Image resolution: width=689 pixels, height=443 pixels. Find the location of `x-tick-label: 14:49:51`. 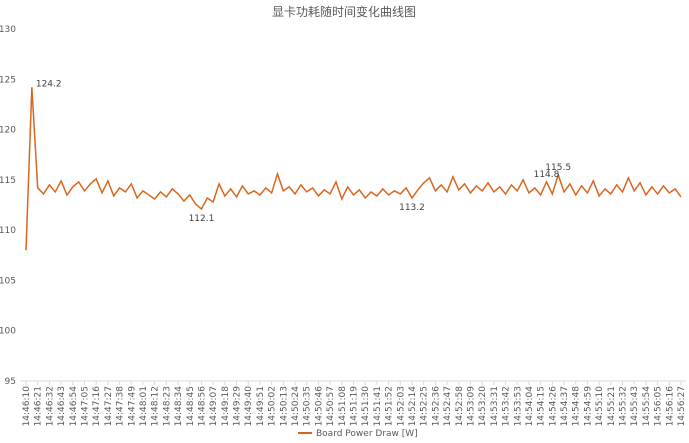

x-tick-label: 14:49:51 is located at coordinates (261, 406).